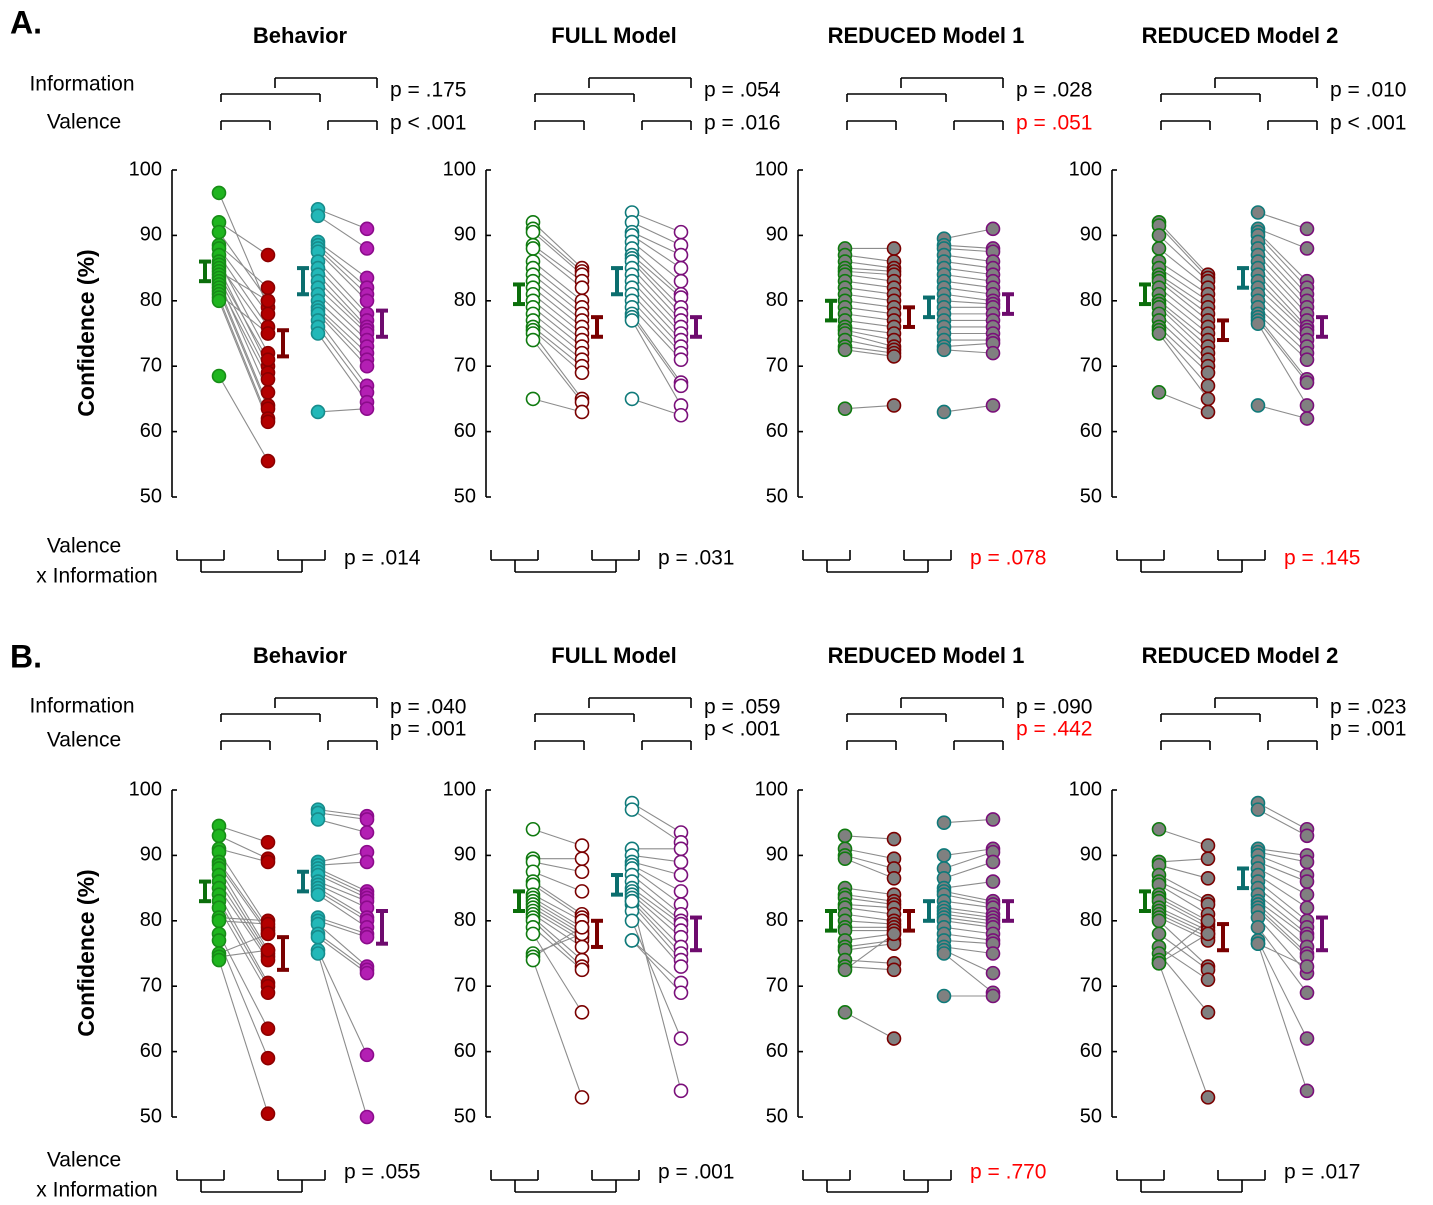 The image size is (1433, 1205). Describe the element at coordinates (1054, 123) in the screenshot. I see `p-value: p = .051` at that location.